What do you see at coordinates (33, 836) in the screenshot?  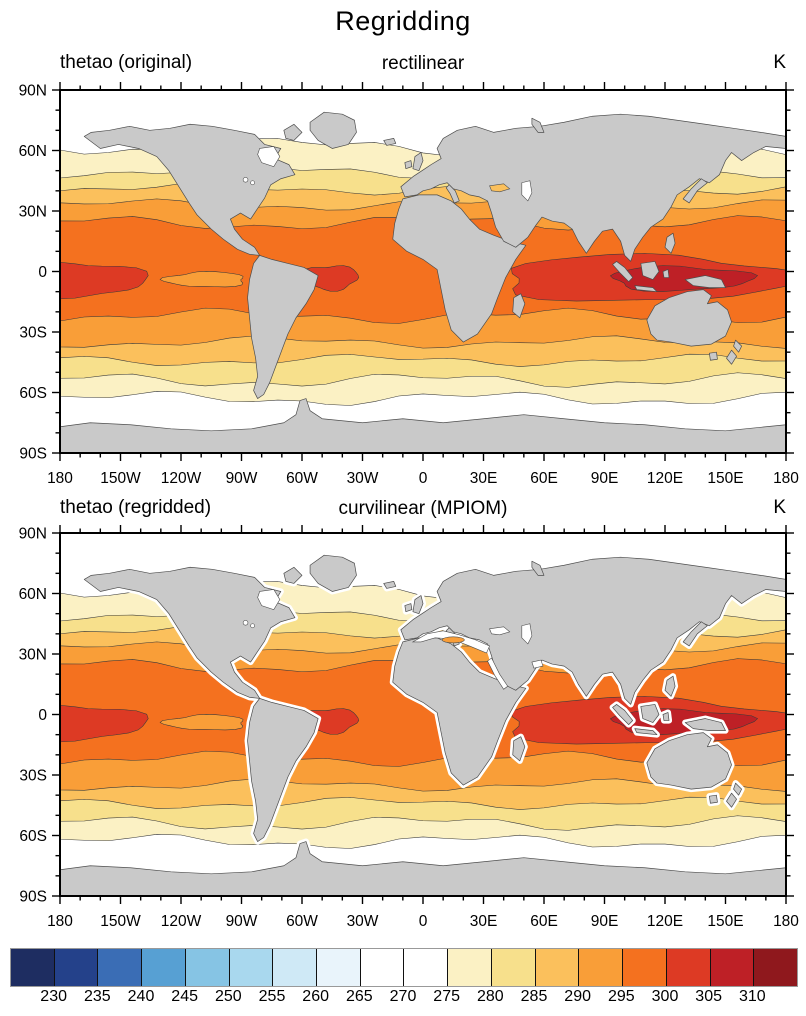 I see `lat-tick-label: 60S` at bounding box center [33, 836].